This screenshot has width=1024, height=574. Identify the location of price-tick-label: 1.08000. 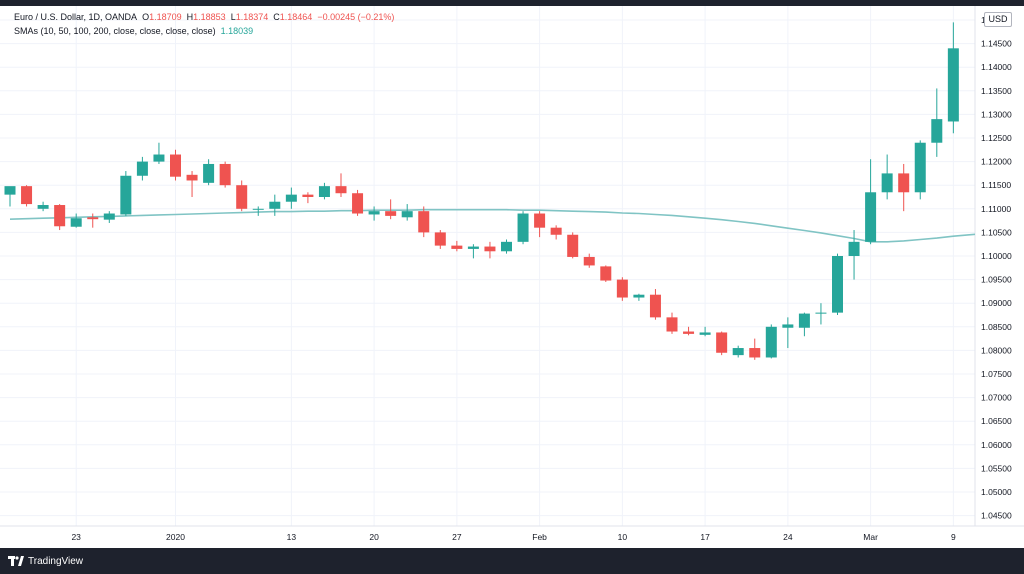
(996, 350).